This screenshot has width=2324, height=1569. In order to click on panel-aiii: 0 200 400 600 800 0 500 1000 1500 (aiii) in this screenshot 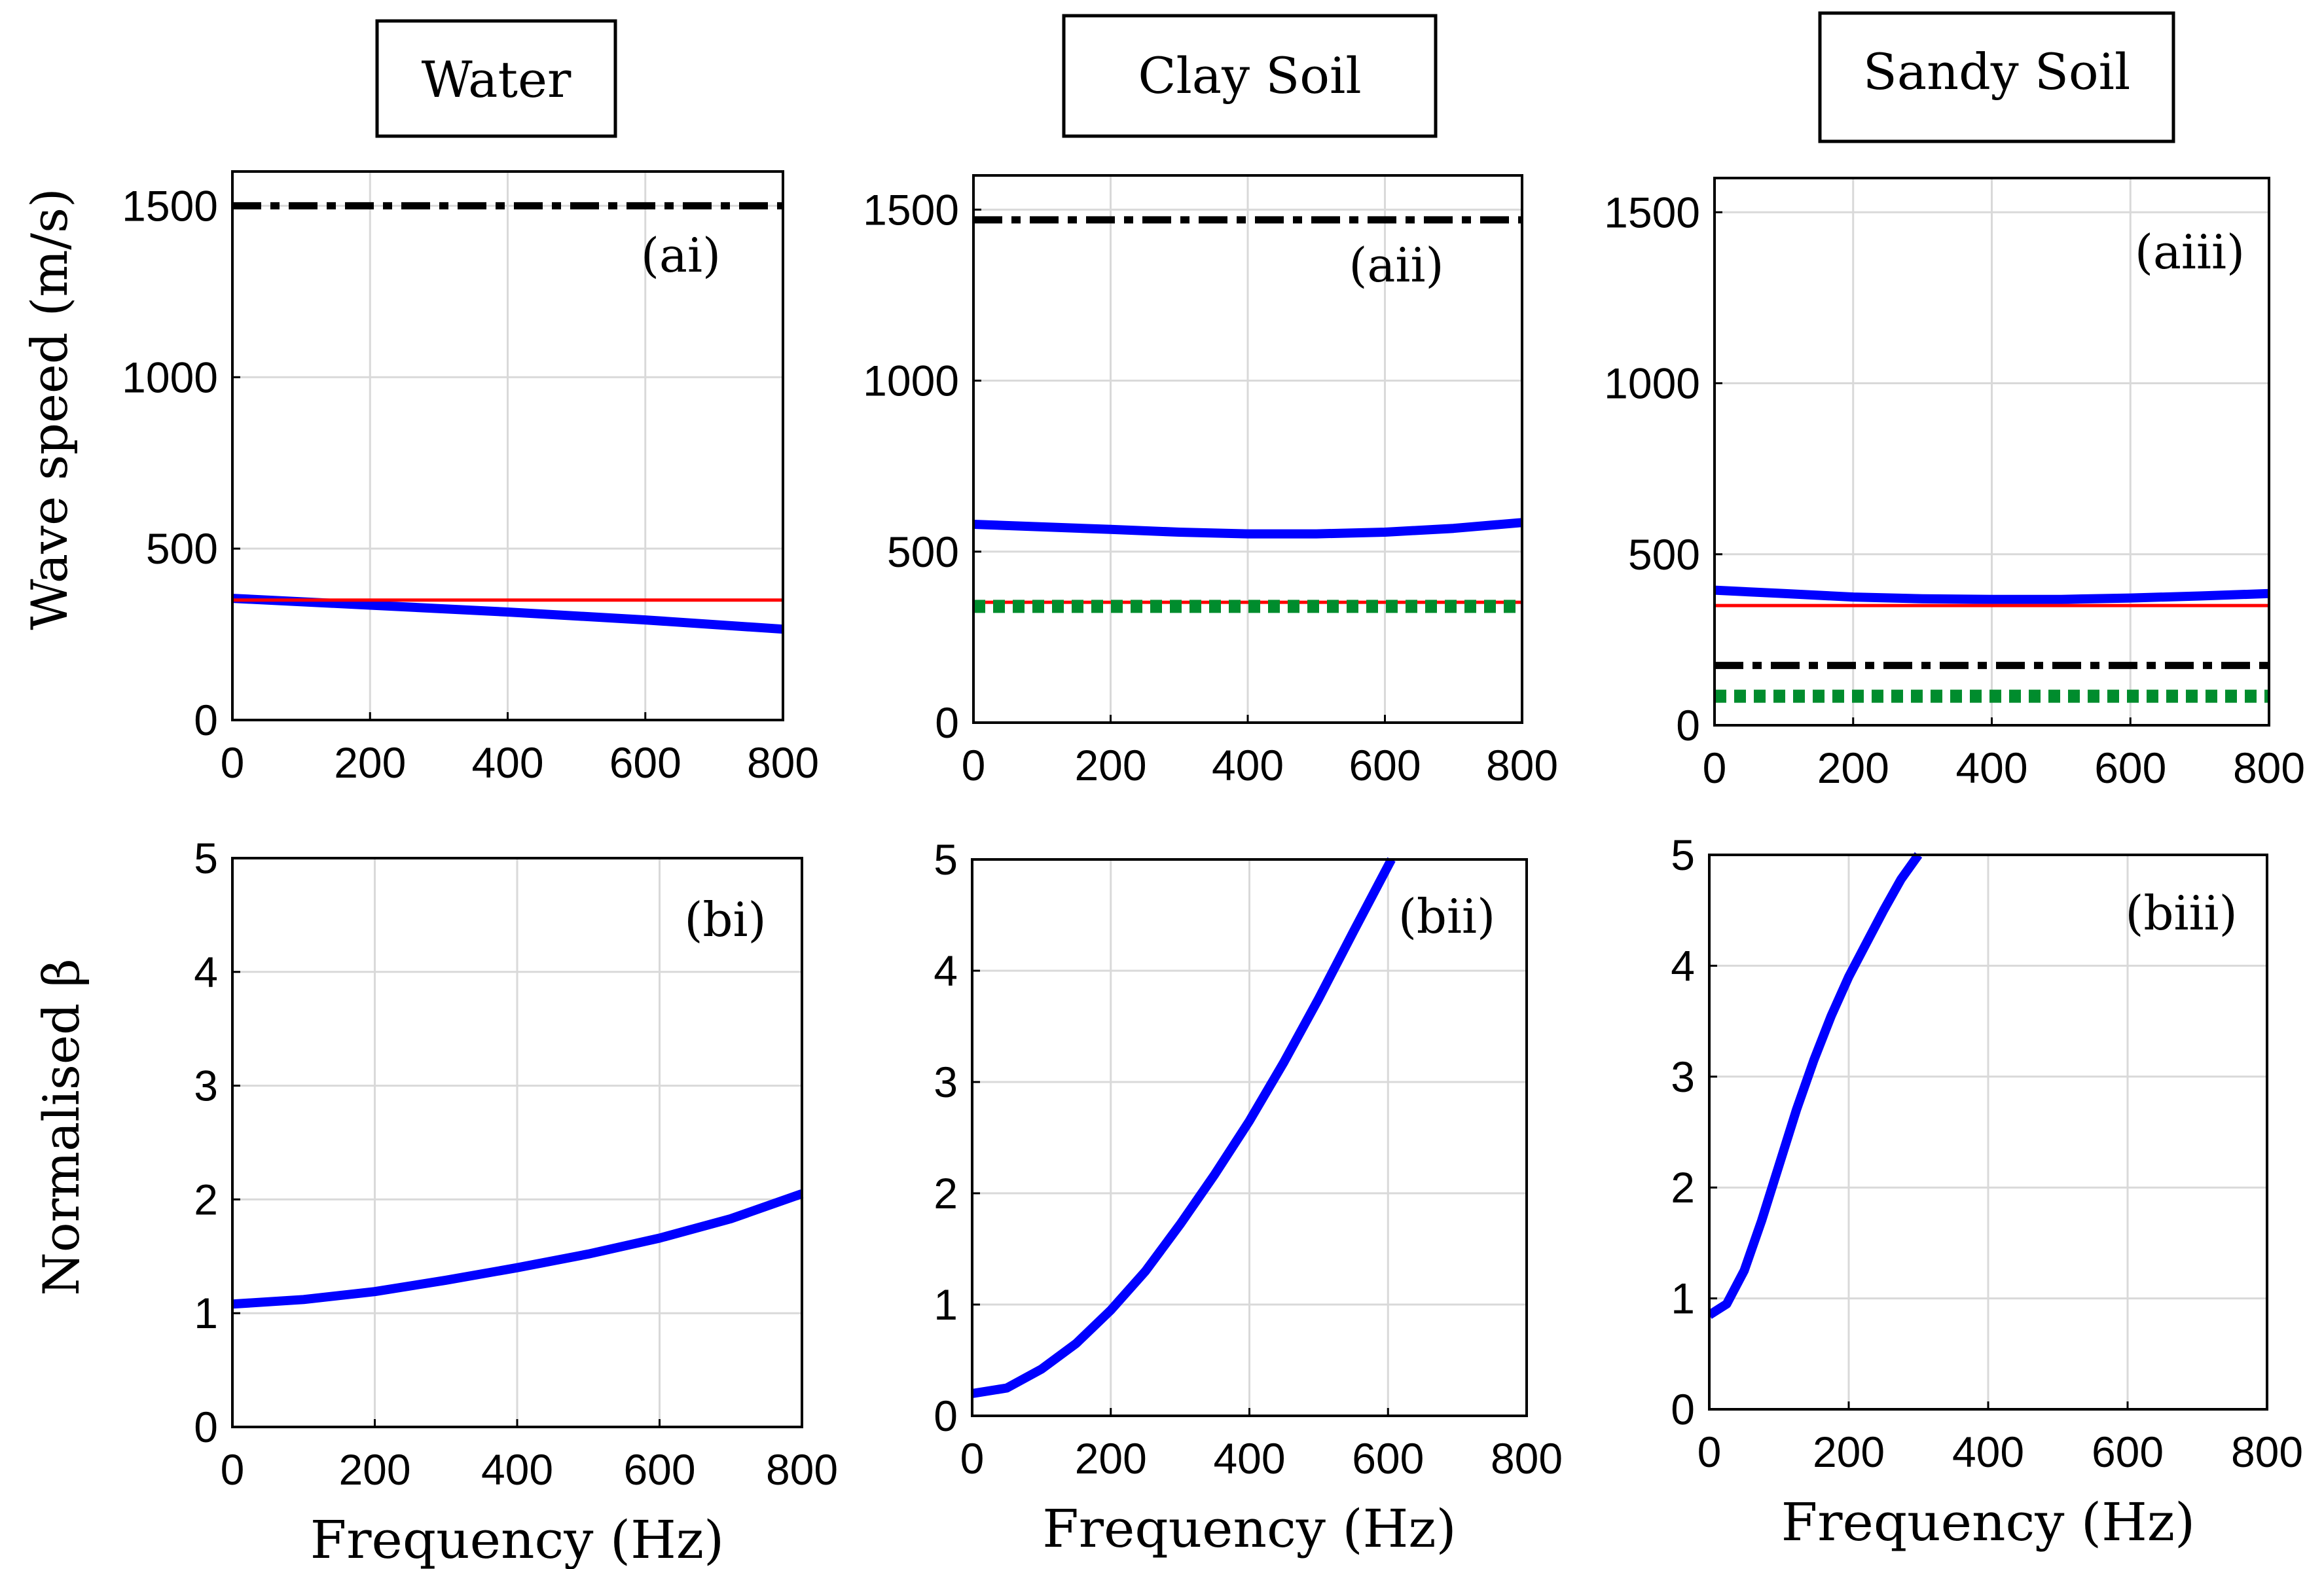, I will do `click(1954, 484)`.